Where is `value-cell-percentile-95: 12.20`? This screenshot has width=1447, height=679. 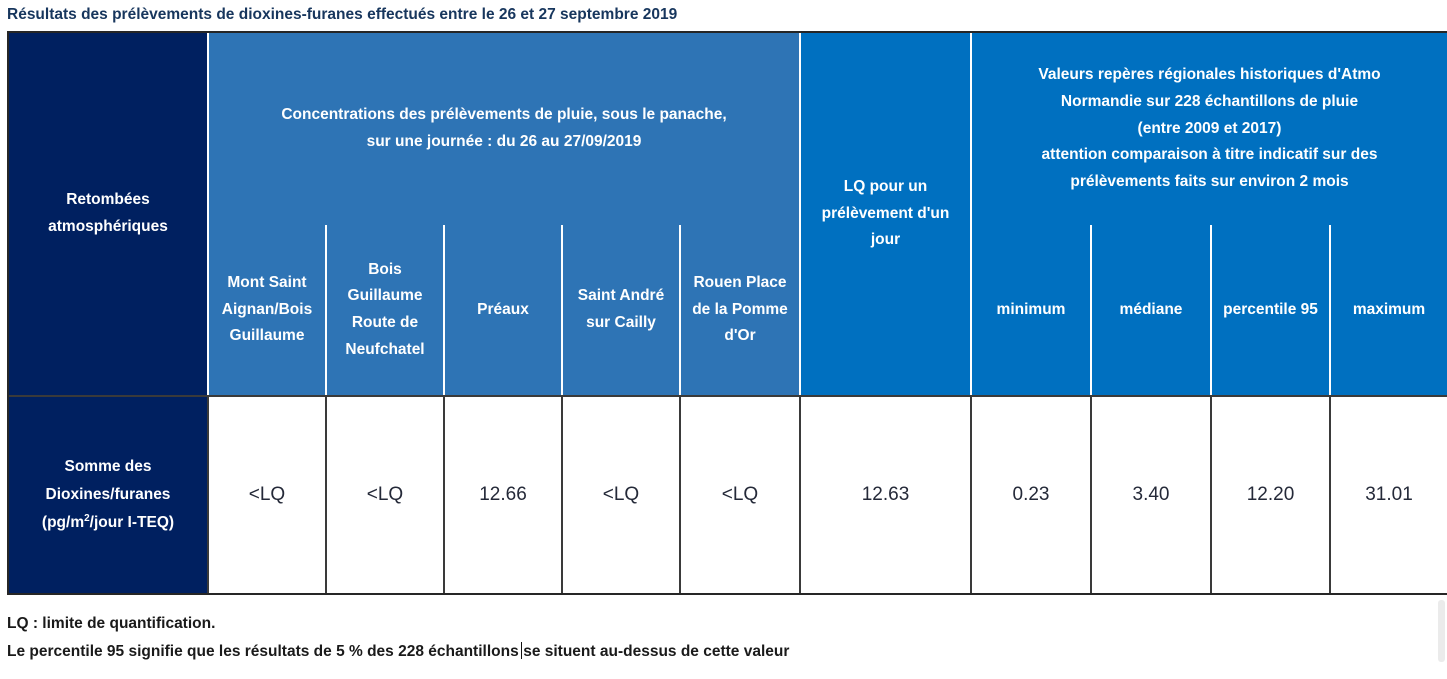 value-cell-percentile-95: 12.20 is located at coordinates (1269, 494).